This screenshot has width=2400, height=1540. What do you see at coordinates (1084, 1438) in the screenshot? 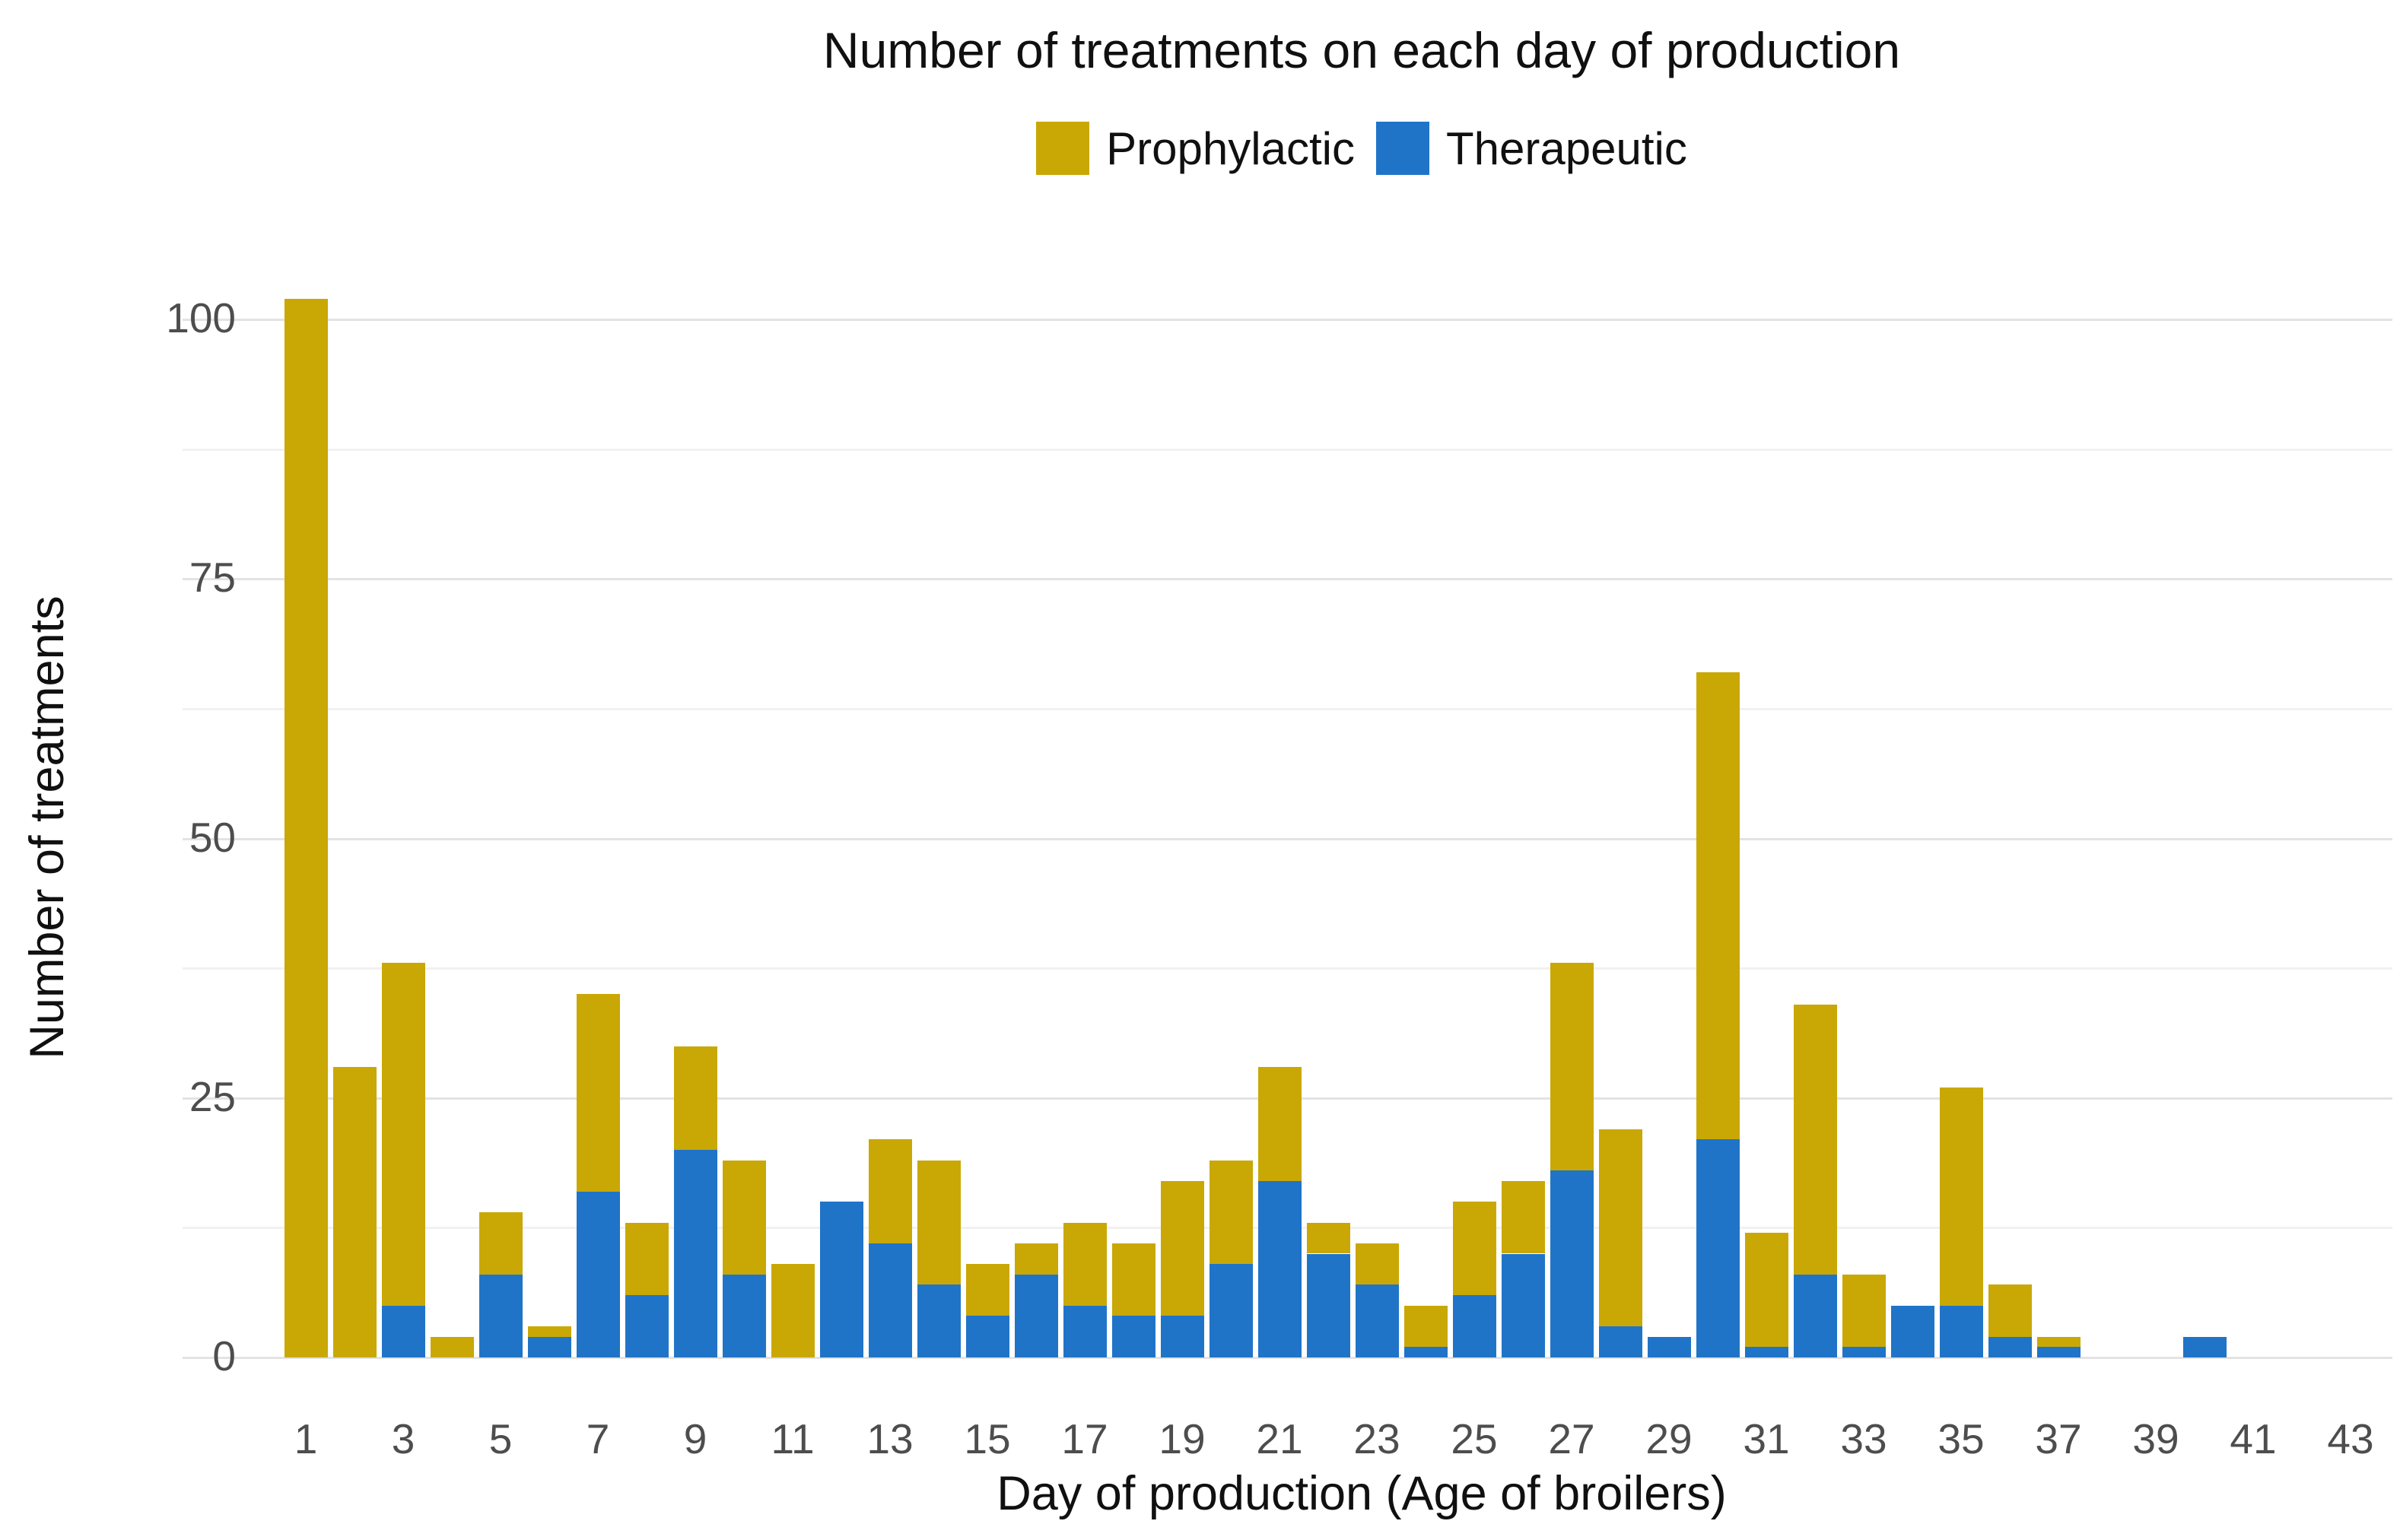
I see `x-tick-label: 17` at bounding box center [1084, 1438].